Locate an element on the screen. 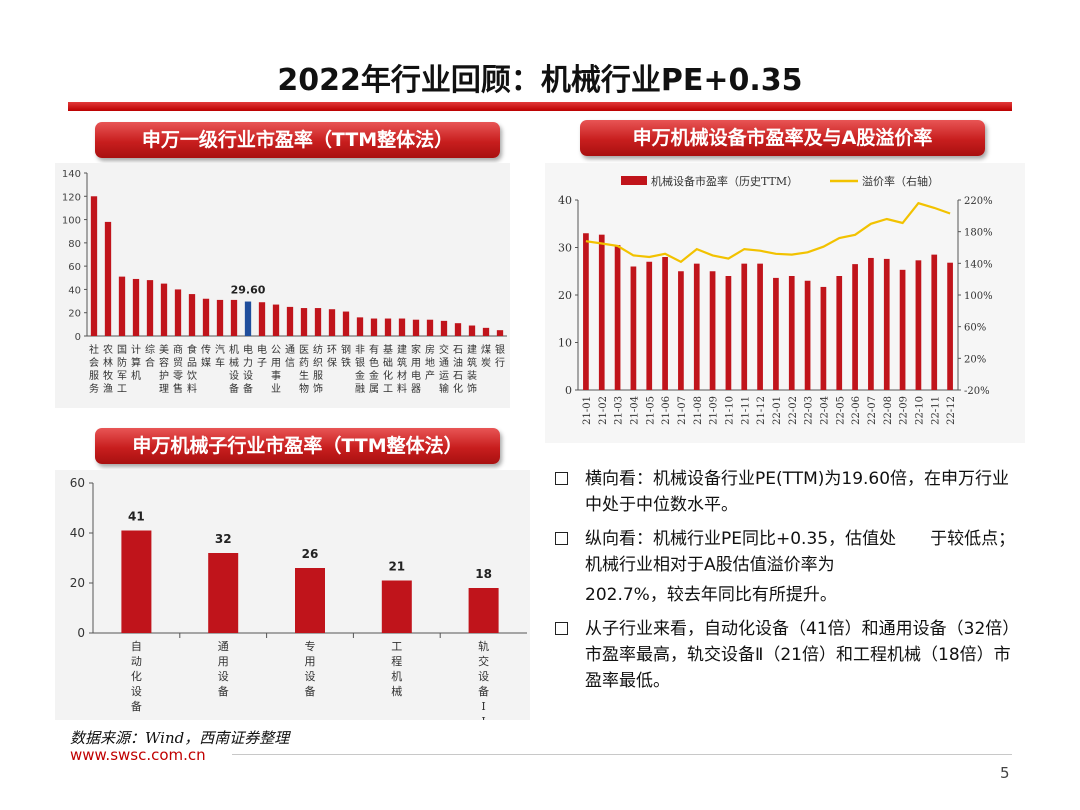 The height and width of the screenshot is (810, 1080). legend-label-line: 溢价率（右轴） is located at coordinates (900, 181).